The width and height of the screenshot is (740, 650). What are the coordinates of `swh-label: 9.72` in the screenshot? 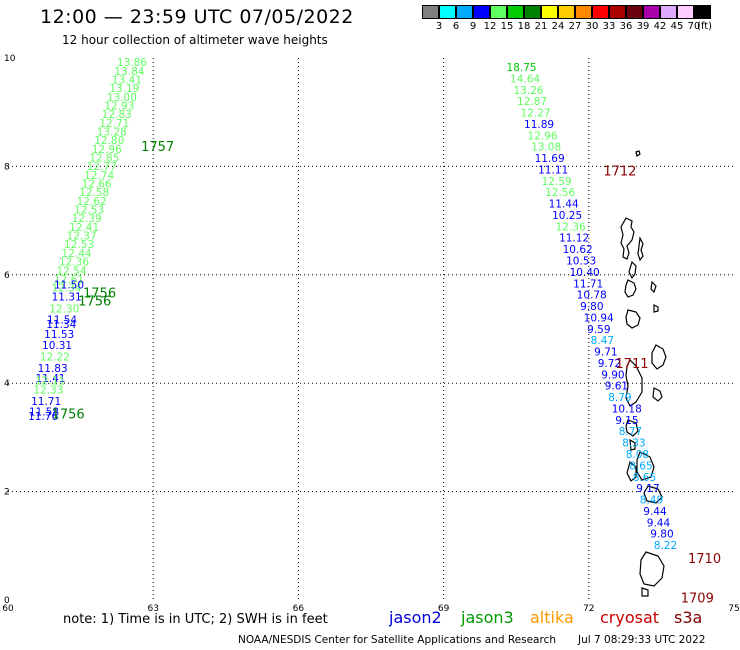 It's located at (609, 364).